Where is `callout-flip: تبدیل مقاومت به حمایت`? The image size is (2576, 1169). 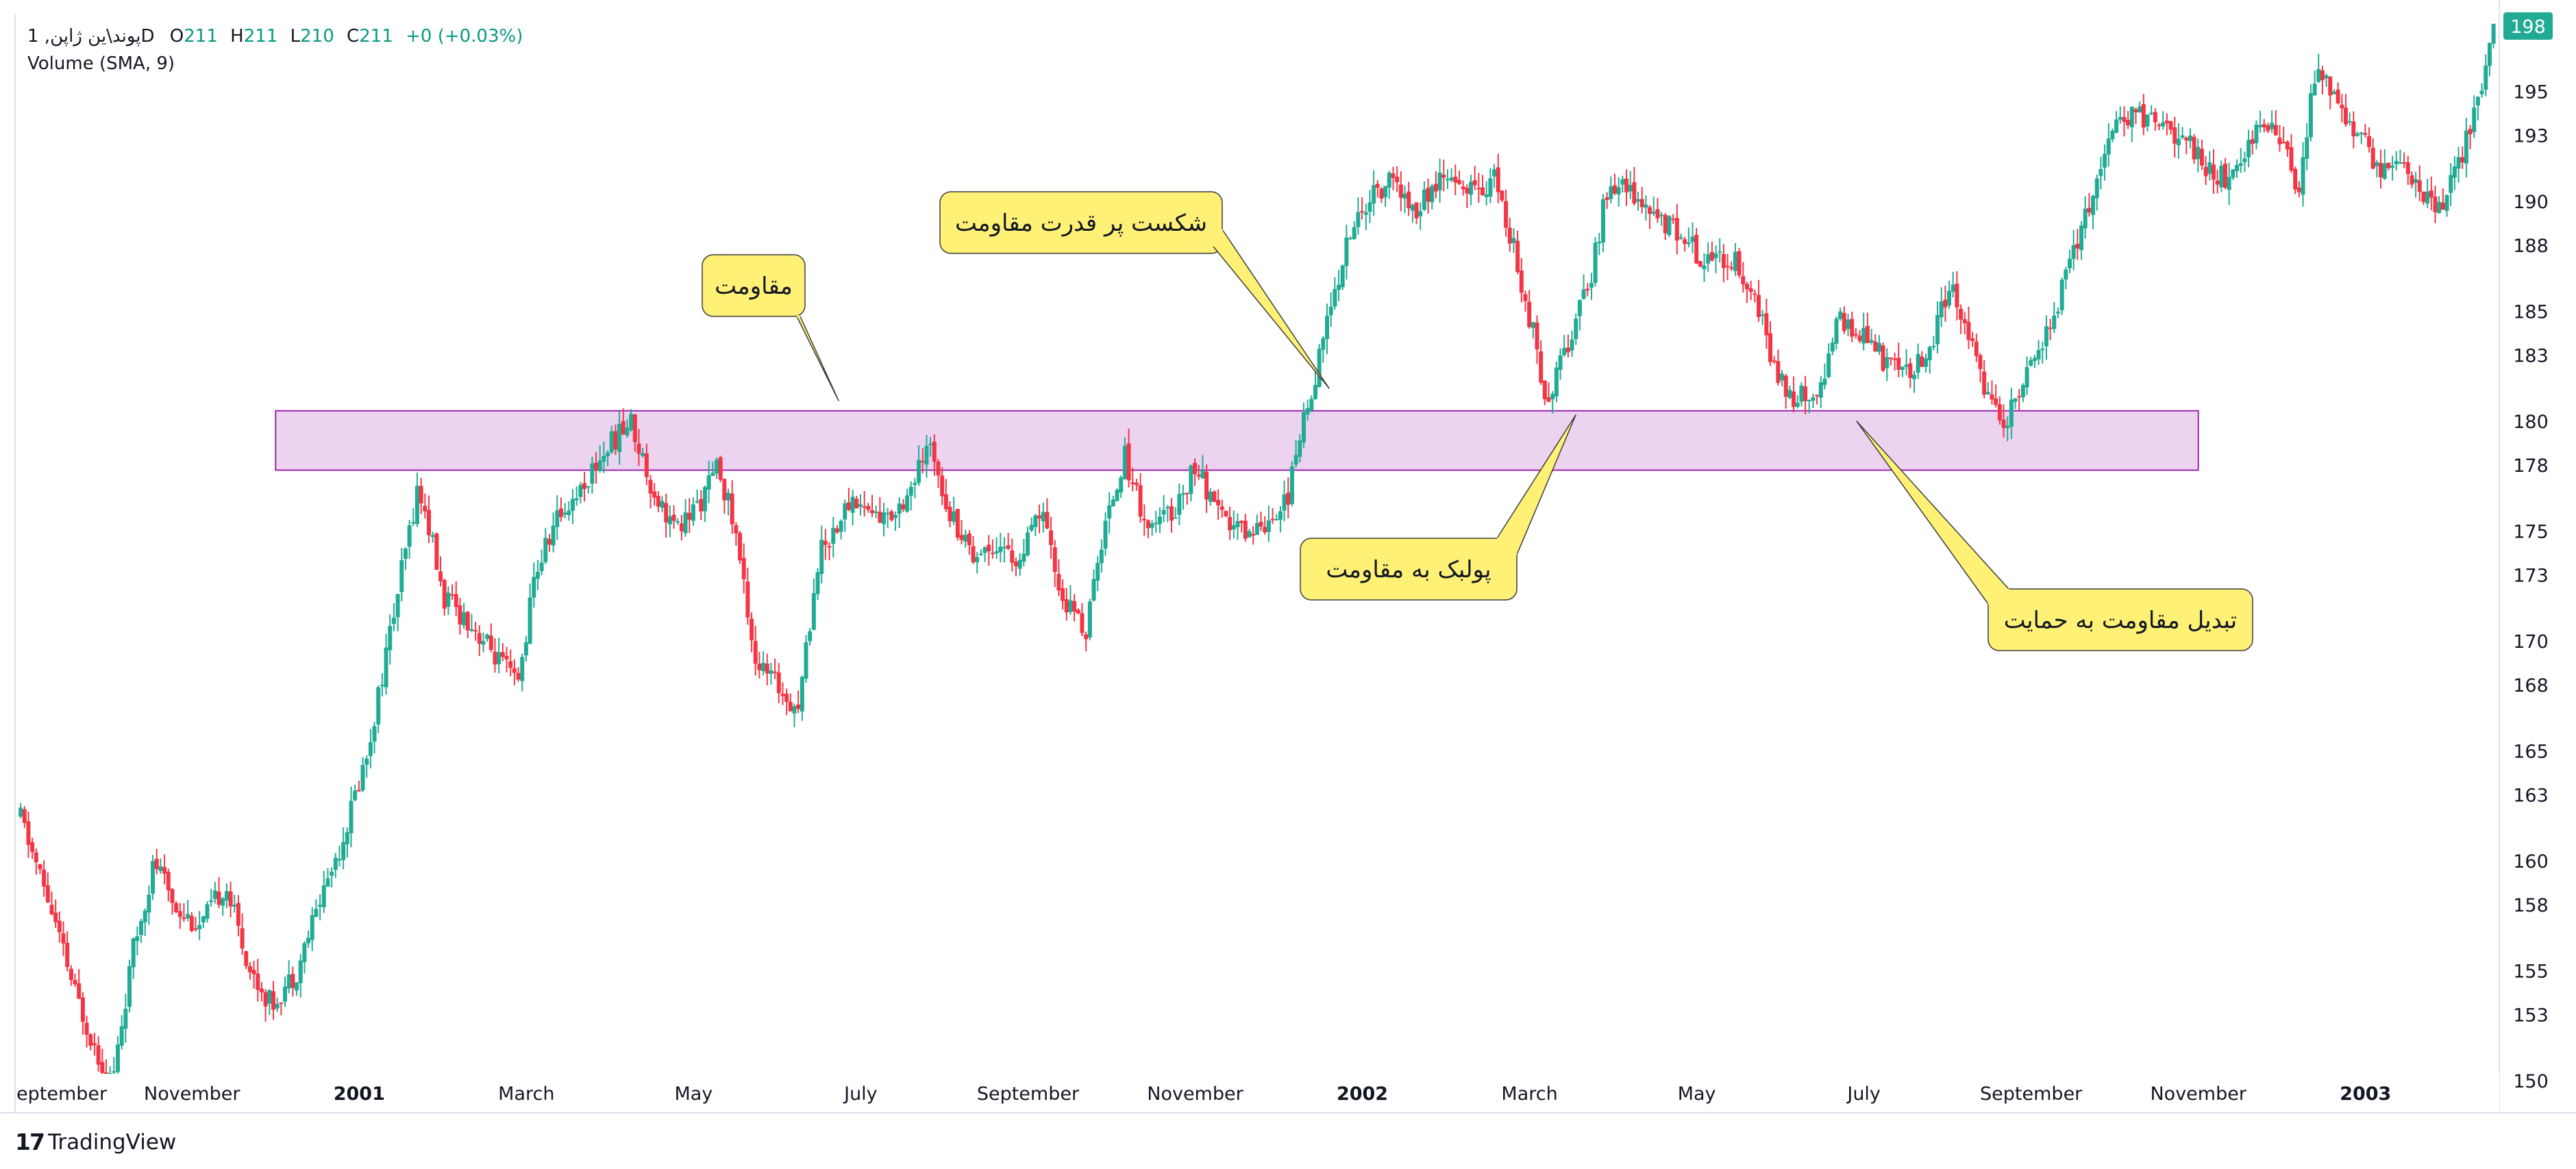
callout-flip: تبدیل مقاومت به حمایت is located at coordinates (2054, 536).